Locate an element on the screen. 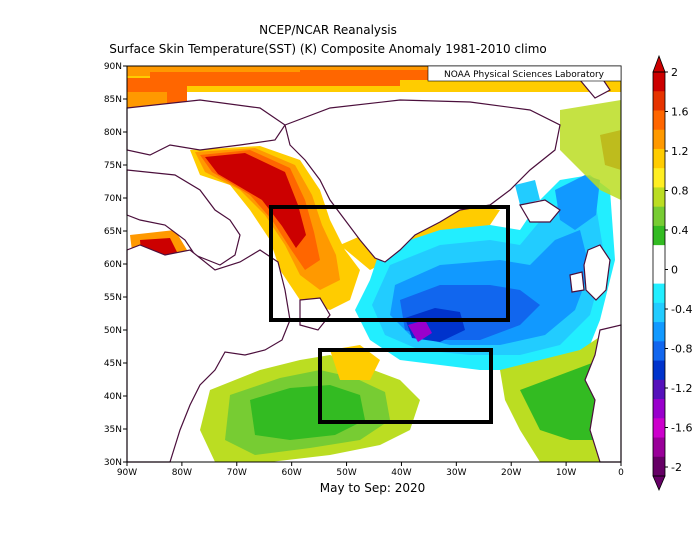  lat-label: 50N is located at coordinates (113, 331).